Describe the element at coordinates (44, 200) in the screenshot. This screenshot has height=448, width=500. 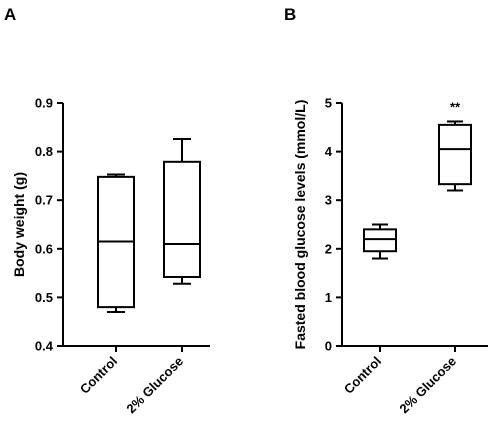
I see `y-tick-label: 0.7` at that location.